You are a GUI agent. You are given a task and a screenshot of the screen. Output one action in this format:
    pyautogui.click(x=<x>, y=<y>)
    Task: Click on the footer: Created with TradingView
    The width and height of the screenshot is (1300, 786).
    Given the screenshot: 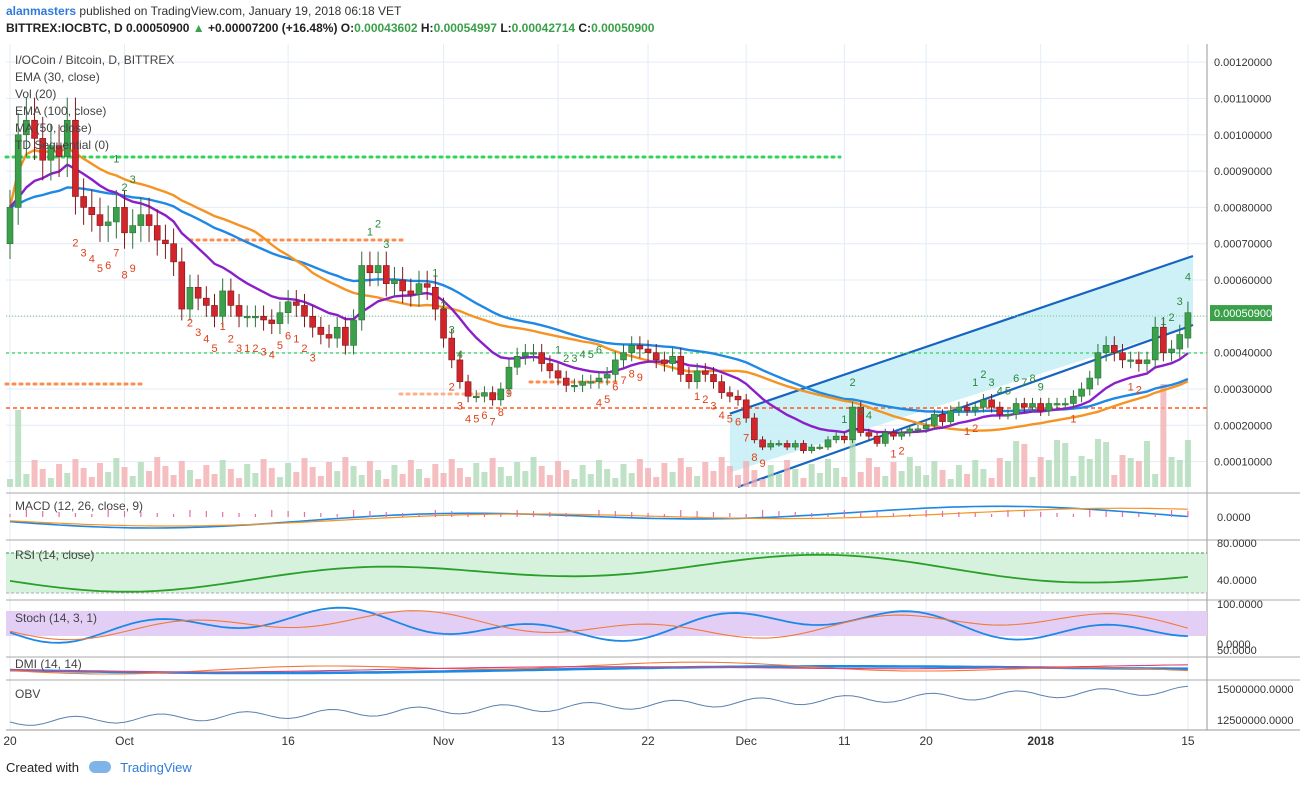 What is the action you would take?
    pyautogui.click(x=99, y=767)
    